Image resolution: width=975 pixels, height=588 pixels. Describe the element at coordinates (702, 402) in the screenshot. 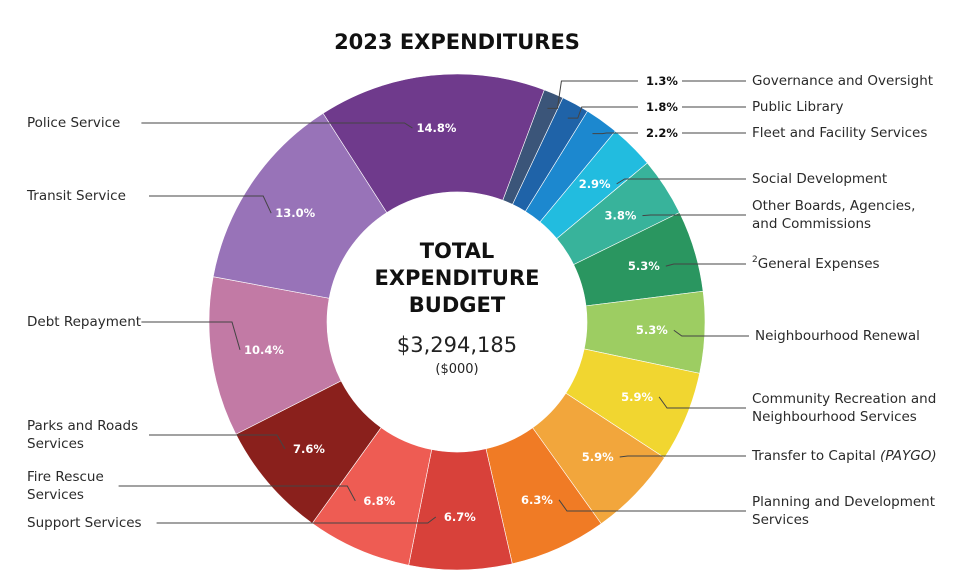

I see `leader-community-recreation-and-neighbourhood-services` at that location.